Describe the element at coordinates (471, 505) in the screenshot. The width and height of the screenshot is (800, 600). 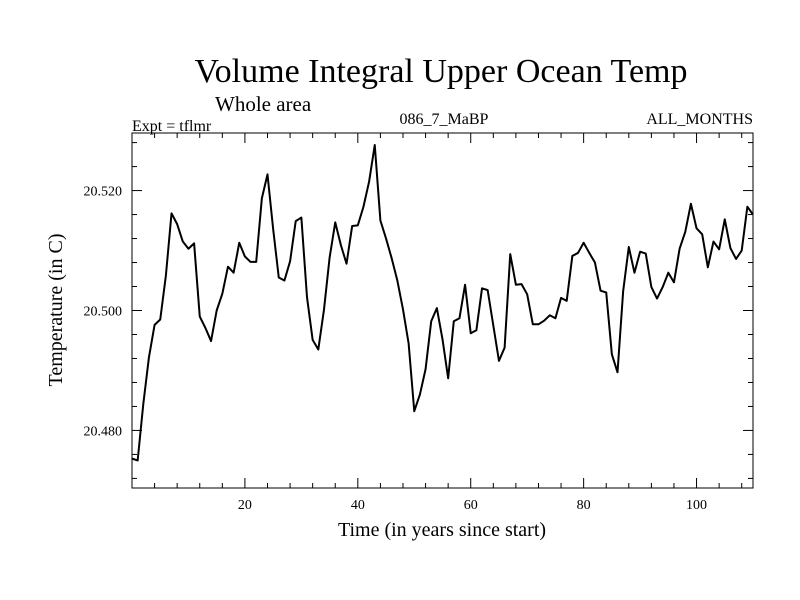
I see `x-tick-label: 60` at that location.